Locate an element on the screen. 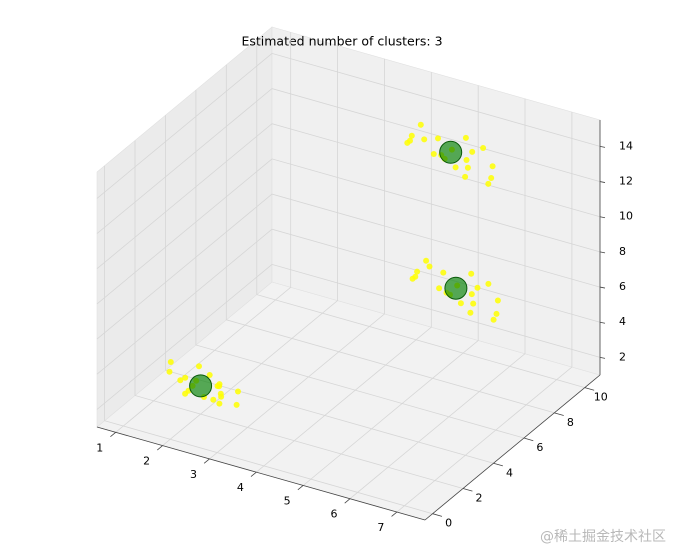 The width and height of the screenshot is (683, 558). z-tick-label: 14 is located at coordinates (626, 145).